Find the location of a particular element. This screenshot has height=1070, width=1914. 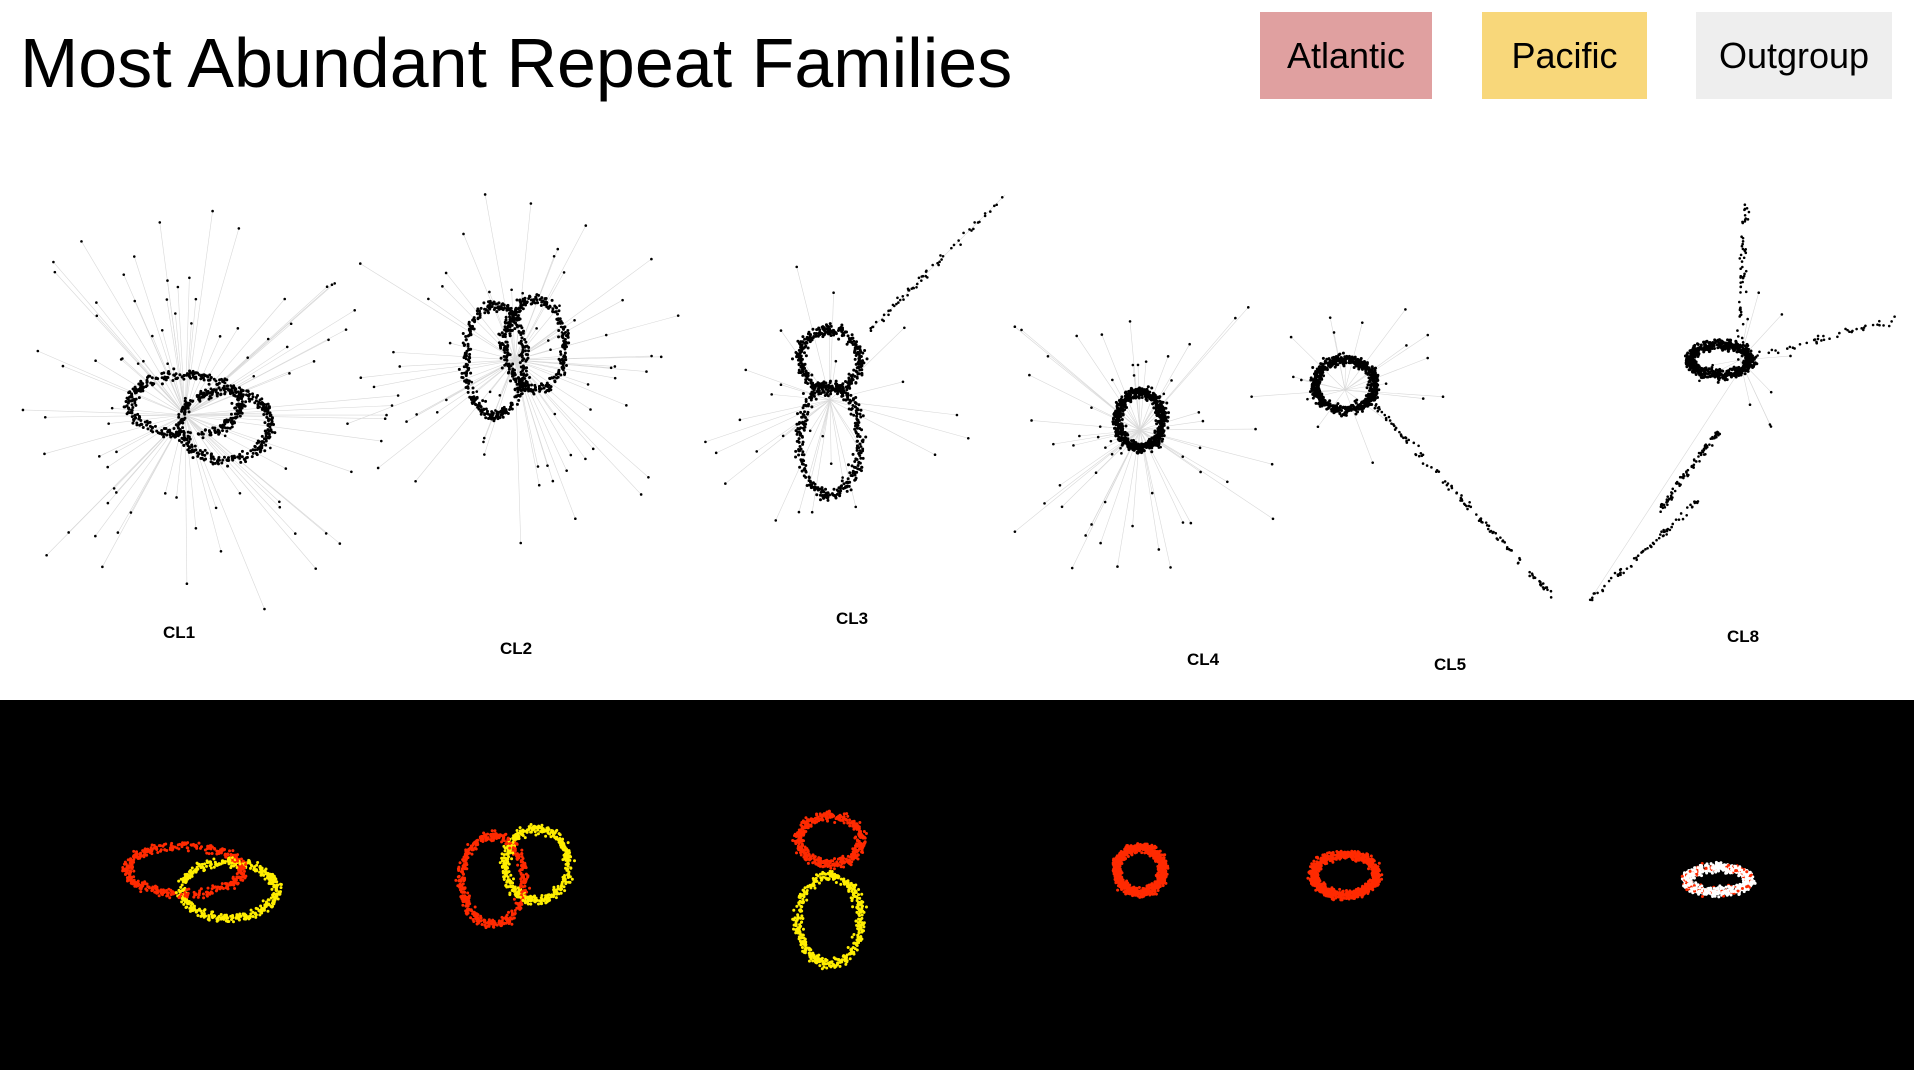

legend-atlantic-label: Atlantic is located at coordinates (1346, 55).